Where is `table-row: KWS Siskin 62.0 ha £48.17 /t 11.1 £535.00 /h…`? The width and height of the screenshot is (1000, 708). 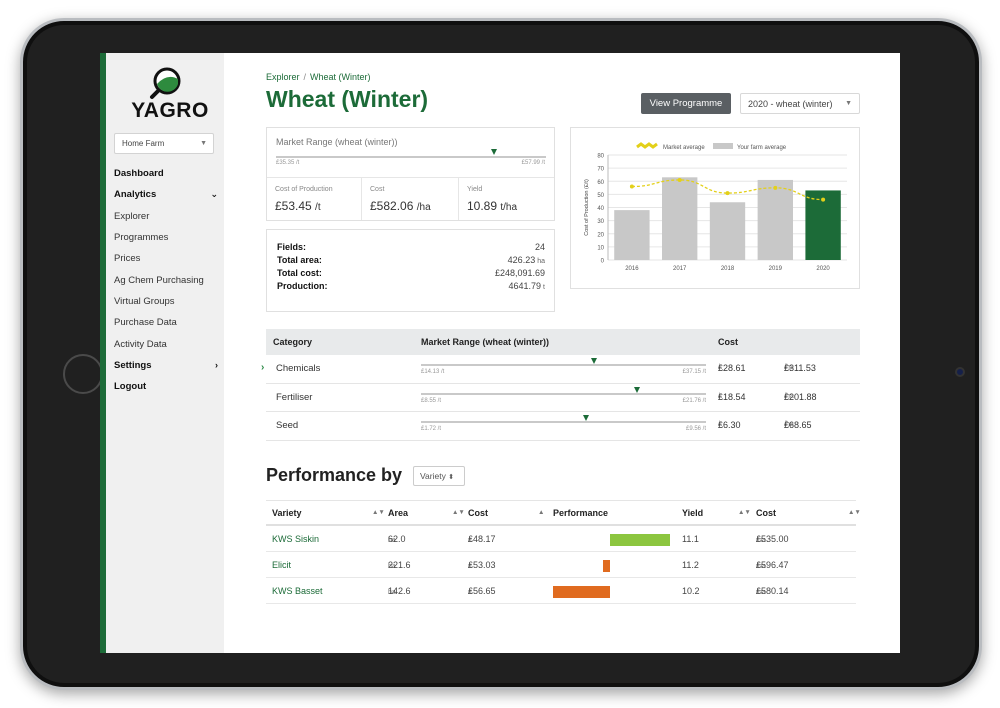
table-row: KWS Siskin 62.0 ha £48.17 /t 11.1 £535.00 /h… is located at coordinates (561, 539).